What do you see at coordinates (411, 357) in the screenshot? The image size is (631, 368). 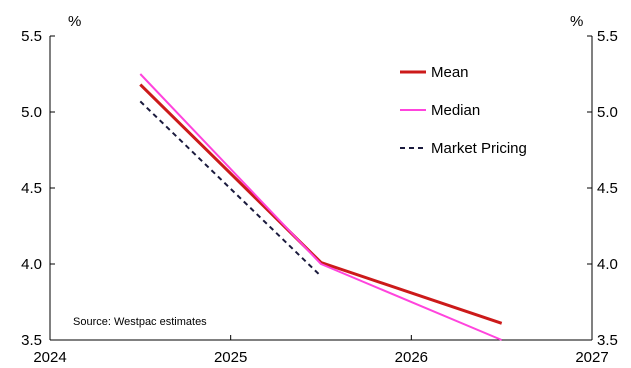 I see `x-tick-label: 2026` at bounding box center [411, 357].